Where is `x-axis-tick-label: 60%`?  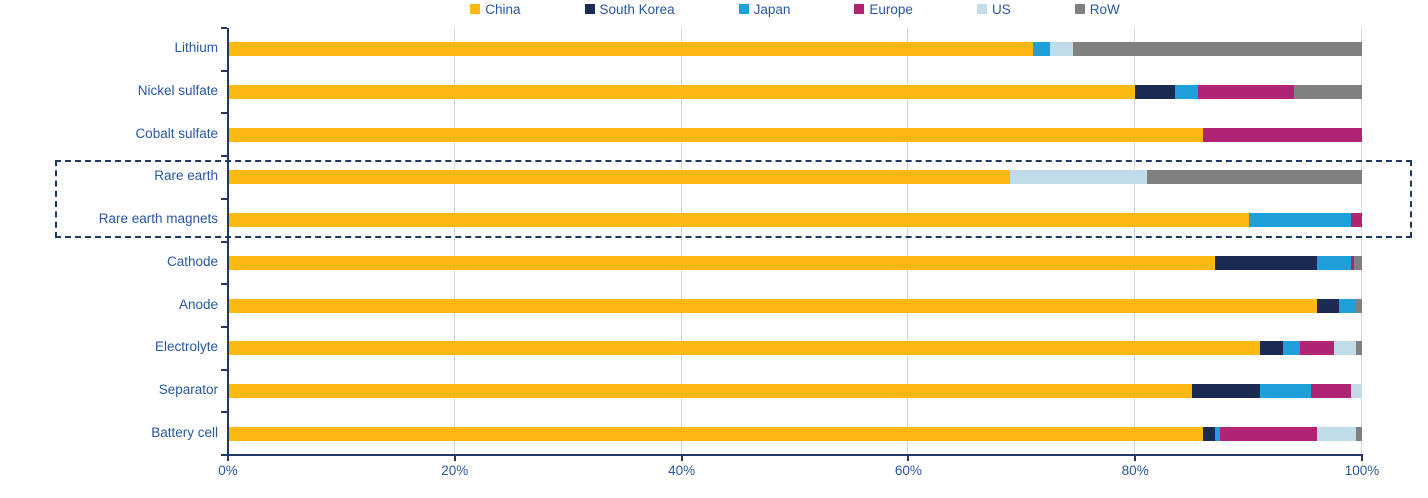
x-axis-tick-label: 60% is located at coordinates (908, 470).